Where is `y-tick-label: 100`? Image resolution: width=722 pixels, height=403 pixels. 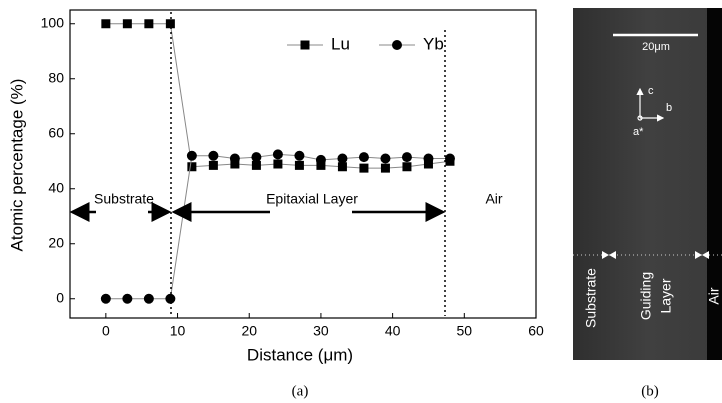
y-tick-label: 100 is located at coordinates (53, 22).